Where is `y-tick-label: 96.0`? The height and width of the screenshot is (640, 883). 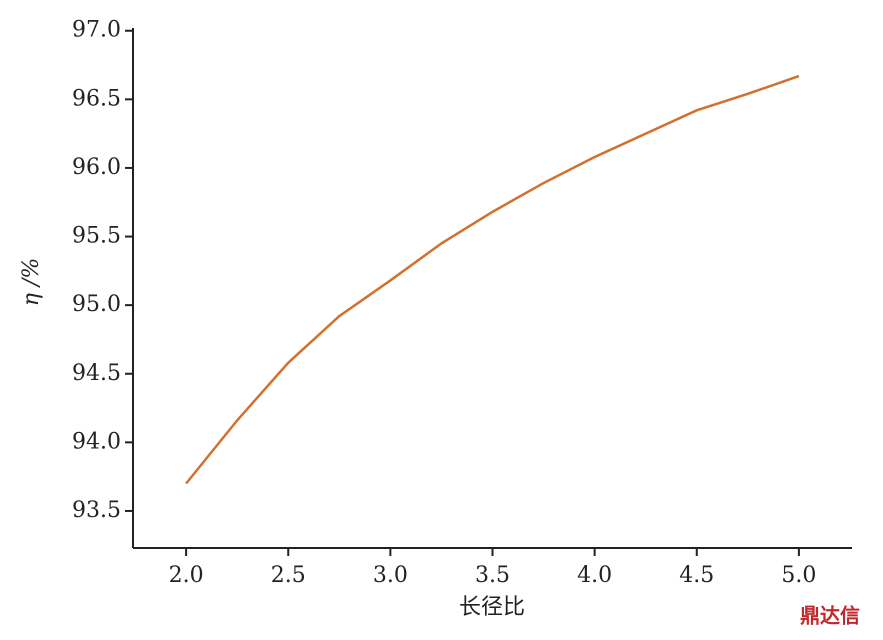
y-tick-label: 96.0 is located at coordinates (96, 167).